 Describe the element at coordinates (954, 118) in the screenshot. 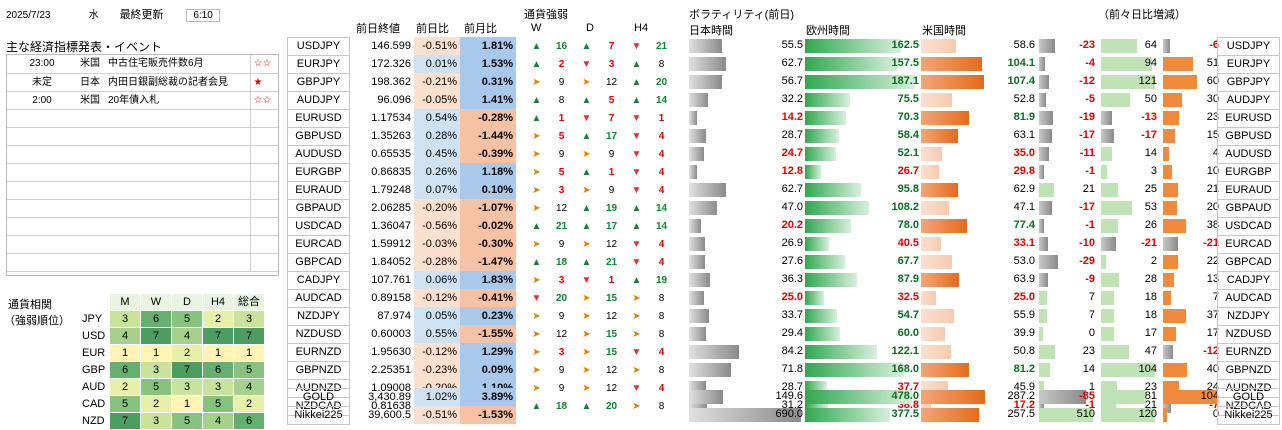

I see `volatility-row: 14.2 70.3 81.9 -19 -13 23` at that location.